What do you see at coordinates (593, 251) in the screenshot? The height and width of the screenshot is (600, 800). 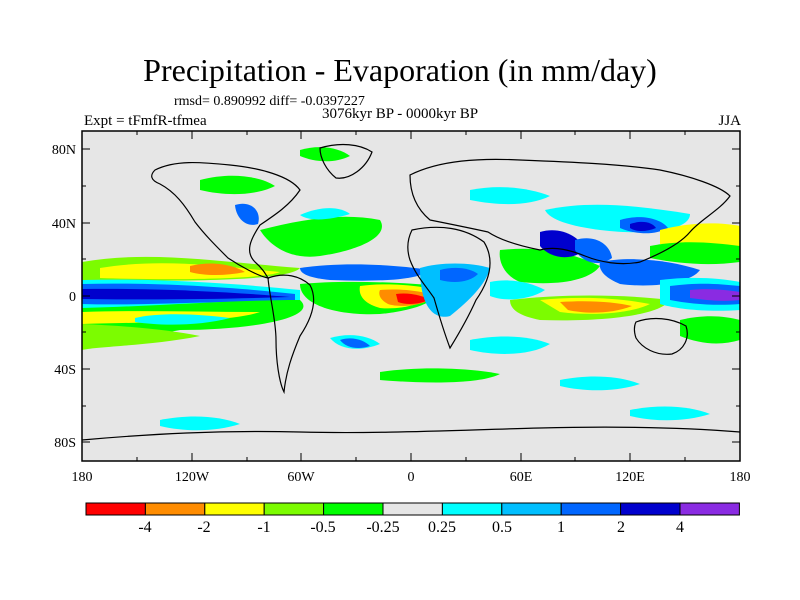 I see `field-blue-bay` at bounding box center [593, 251].